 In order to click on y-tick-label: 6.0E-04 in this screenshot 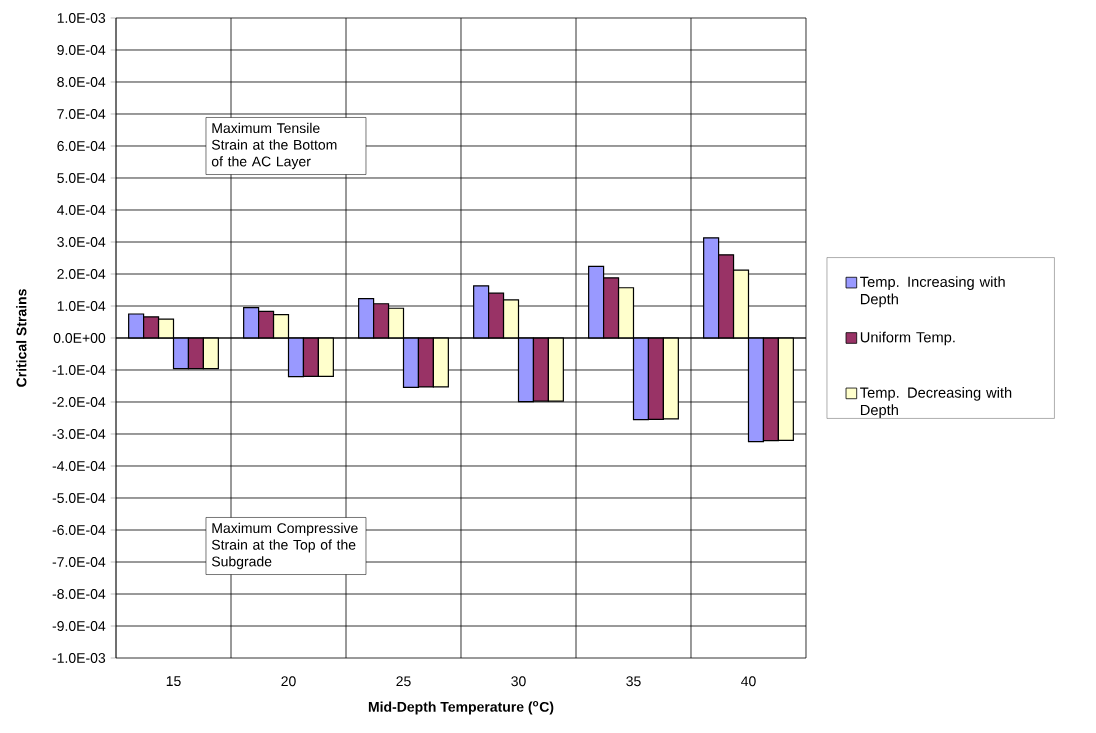, I will do `click(81, 146)`.